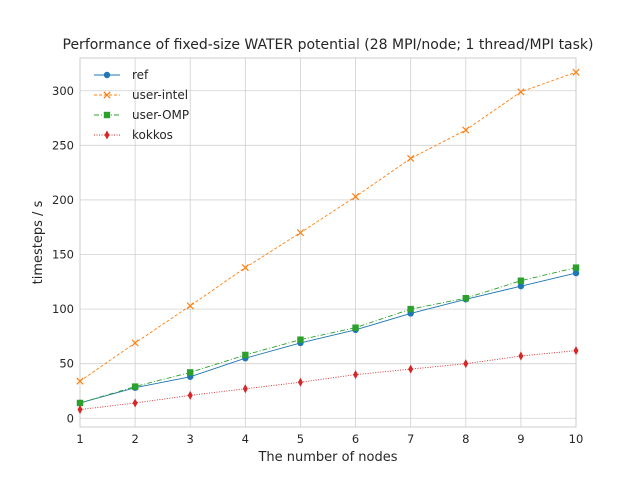 Image resolution: width=640 pixels, height=480 pixels. Describe the element at coordinates (134, 439) in the screenshot. I see `x-tick-label: 2` at that location.